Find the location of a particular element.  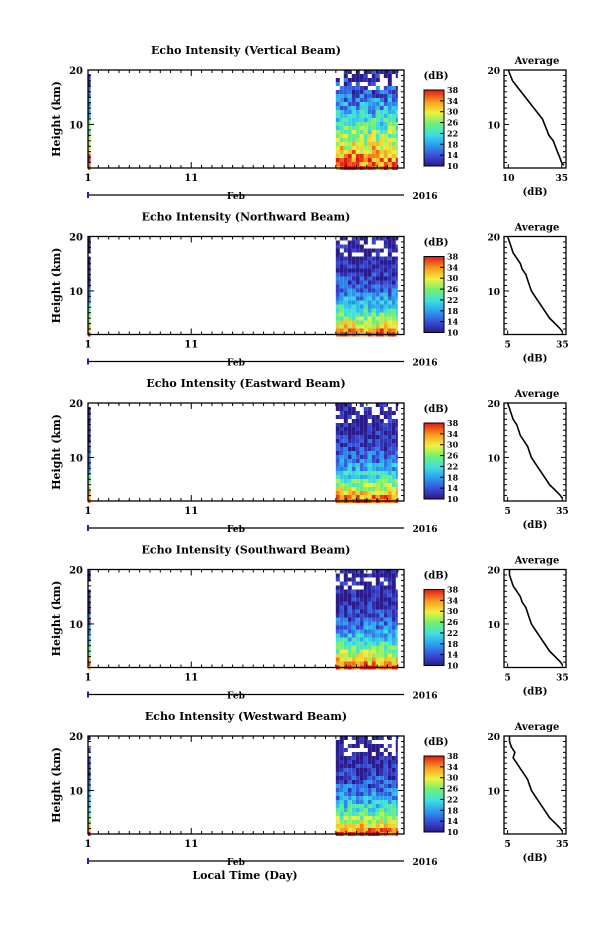

colorbar-unit: (dB) is located at coordinates (436, 409).